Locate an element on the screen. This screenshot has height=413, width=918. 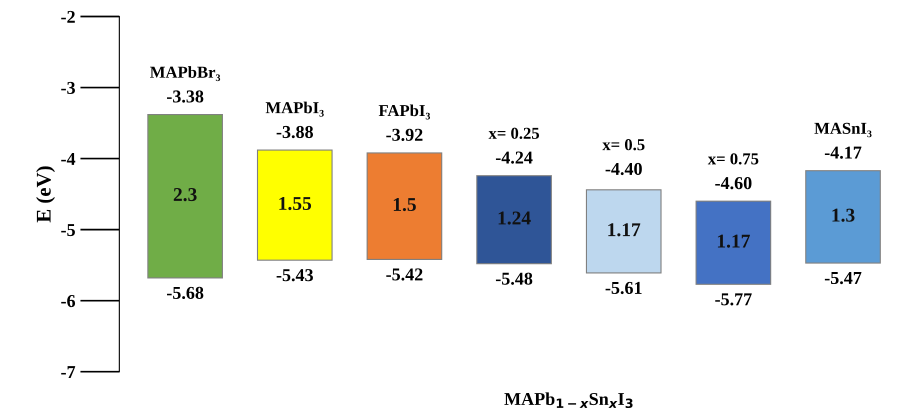
y-axis-title: E (eV) is located at coordinates (45, 194).